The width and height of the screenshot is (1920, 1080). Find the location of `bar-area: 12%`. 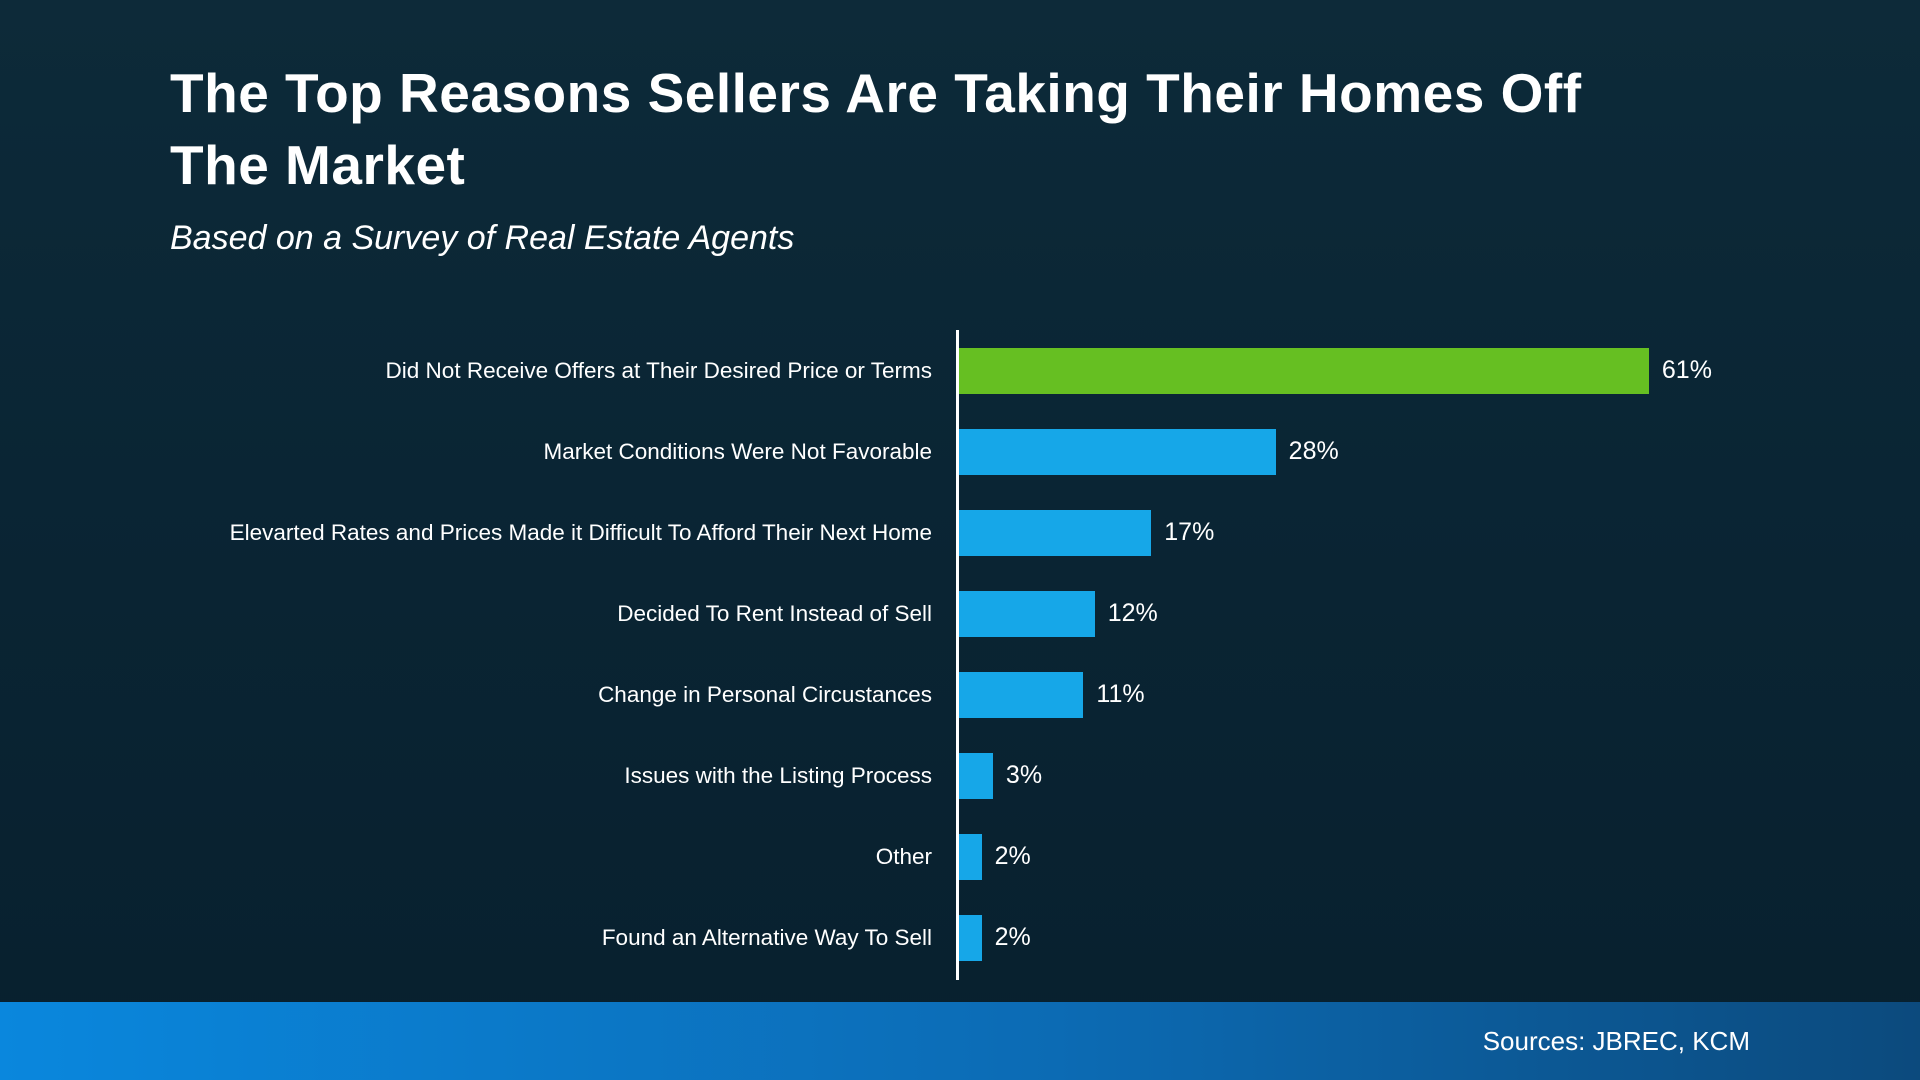

bar-area: 12% is located at coordinates (1439, 613).